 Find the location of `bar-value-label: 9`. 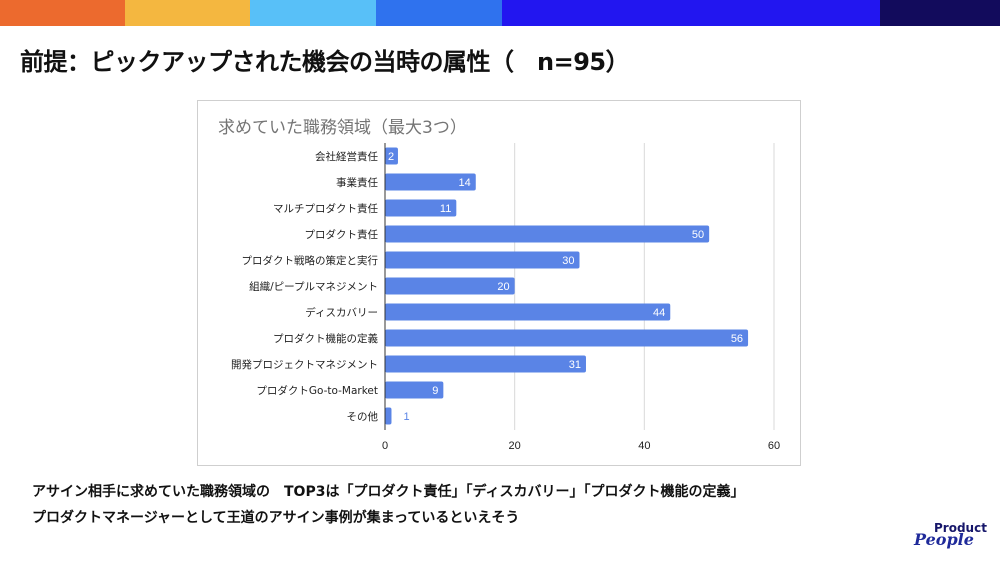

bar-value-label: 9 is located at coordinates (435, 391).